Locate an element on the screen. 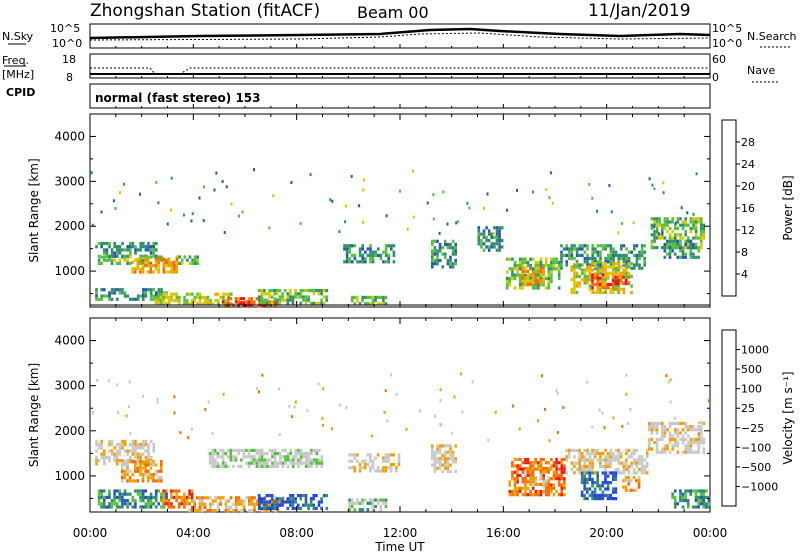  colorbar-tick-label: 500 is located at coordinates (751, 369).